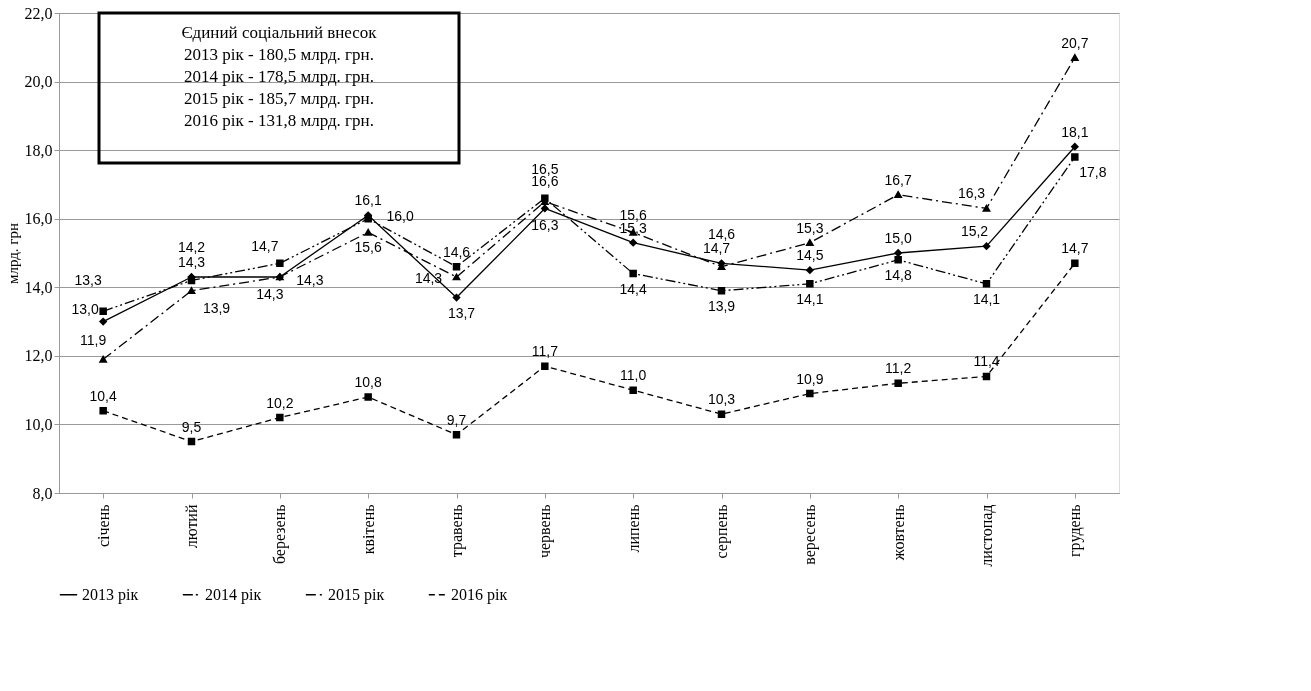  I want to click on legend-label: 2014 рік, so click(233, 594).